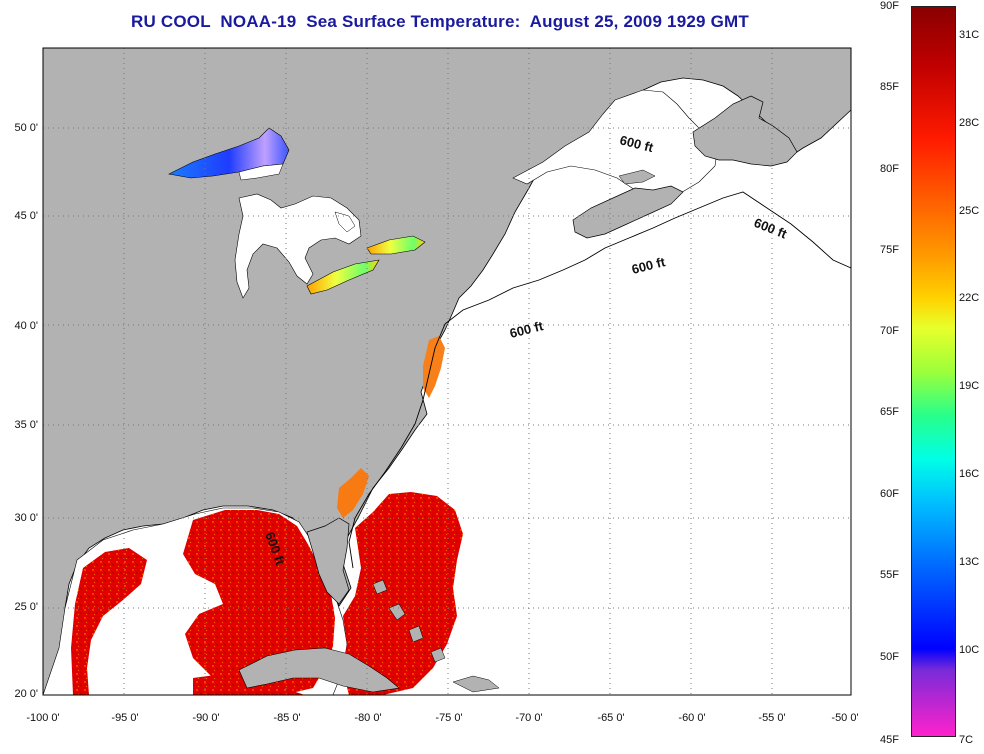 The width and height of the screenshot is (984, 754). I want to click on colorbar-f-label: 75F, so click(889, 250).